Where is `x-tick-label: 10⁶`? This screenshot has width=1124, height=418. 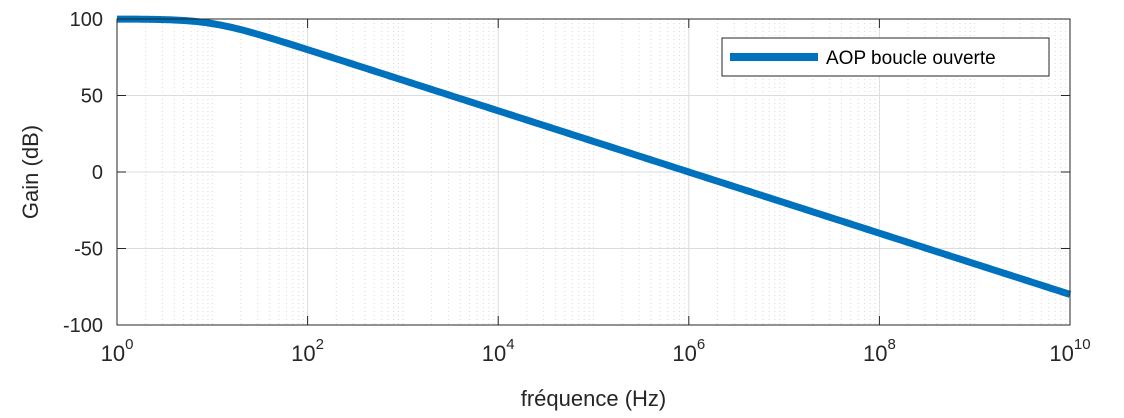
x-tick-label: 10⁶ is located at coordinates (688, 351).